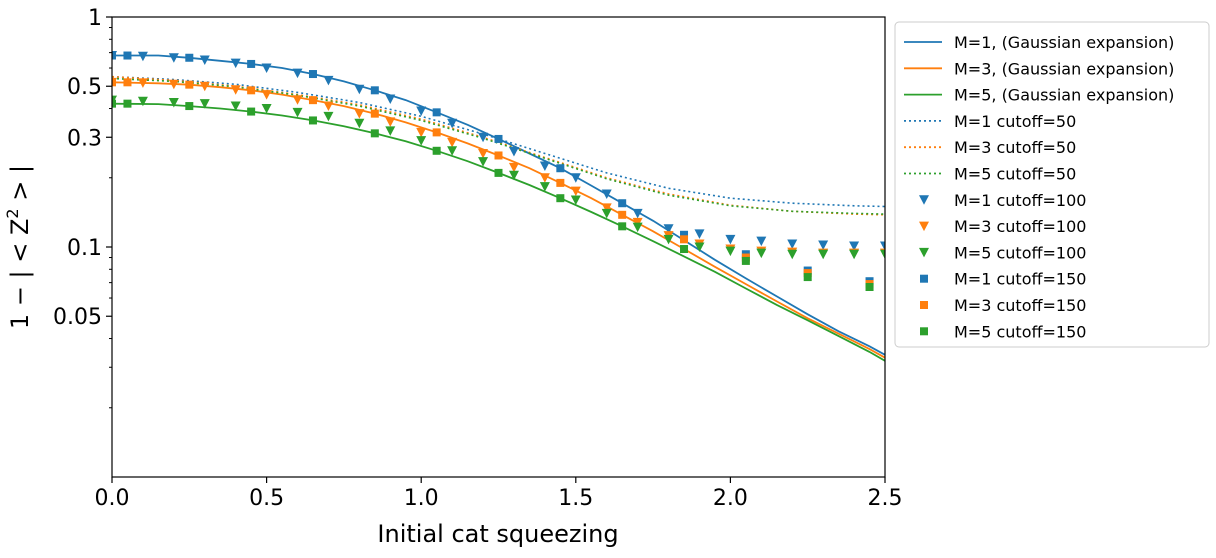 Image resolution: width=1216 pixels, height=558 pixels. Describe the element at coordinates (1003, 331) in the screenshot. I see `legend-entry-m-5-cutoff-150: M=5 cutoff=150` at that location.